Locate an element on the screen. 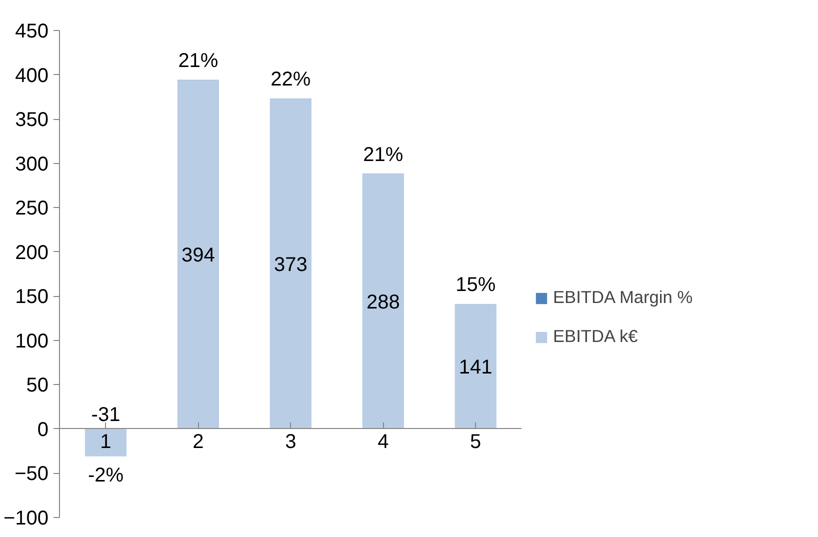  y-tick-label: 300 is located at coordinates (32, 164).